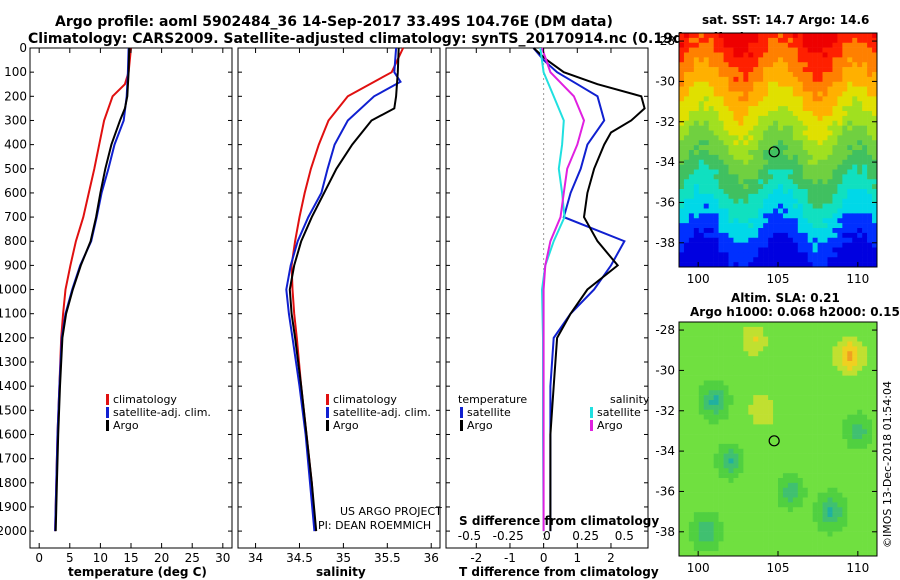  Describe the element at coordinates (13, 362) in the screenshot. I see `depth-tick-label: 1300` at that location.